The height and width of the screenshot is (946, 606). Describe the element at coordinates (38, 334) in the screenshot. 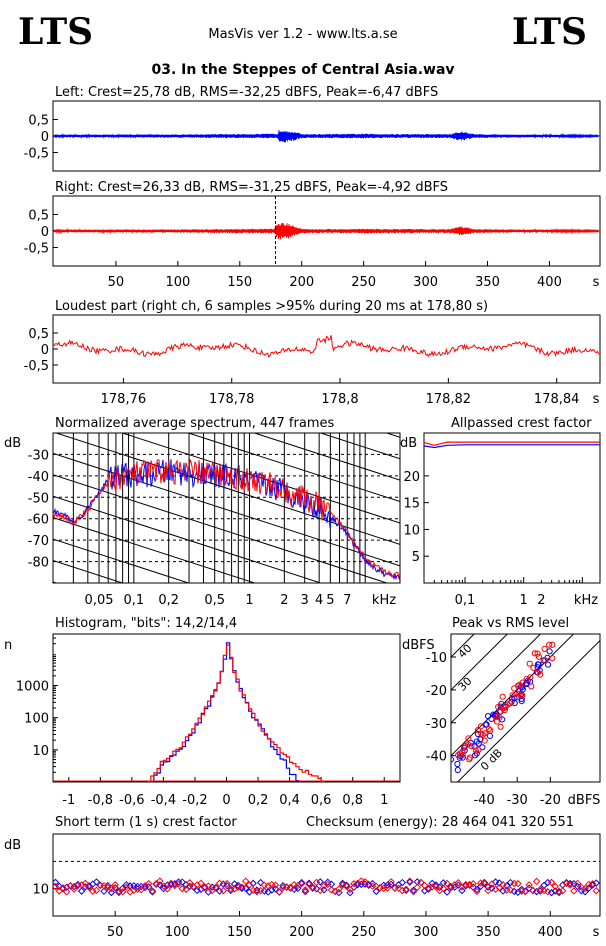

I see `loudest-ytick-label: 0,5` at that location.